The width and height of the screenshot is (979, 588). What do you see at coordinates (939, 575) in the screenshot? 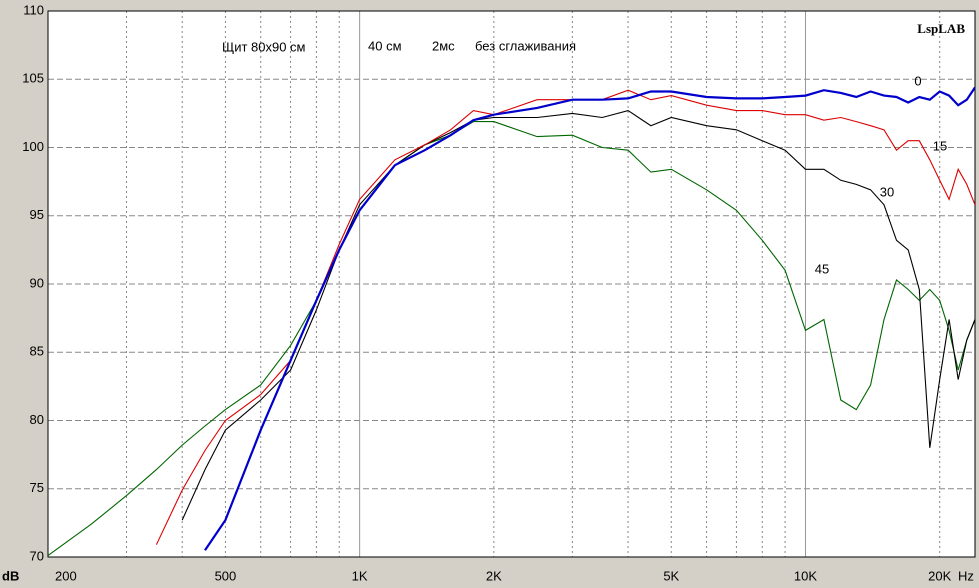
I see `x-tick-label: 20K` at bounding box center [939, 575].